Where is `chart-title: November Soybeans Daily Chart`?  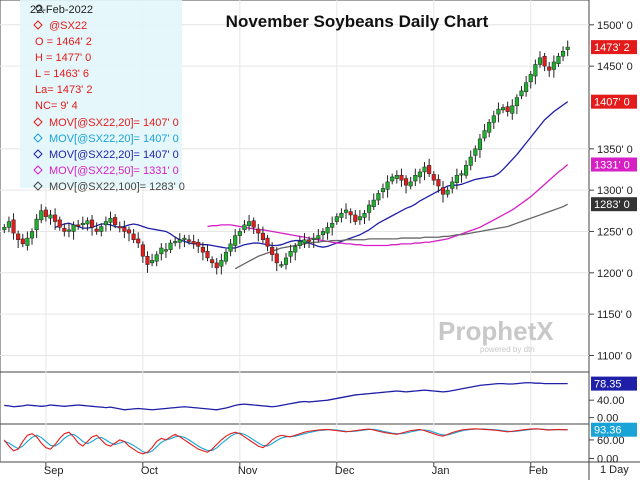 chart-title: November Soybeans Daily Chart is located at coordinates (357, 21).